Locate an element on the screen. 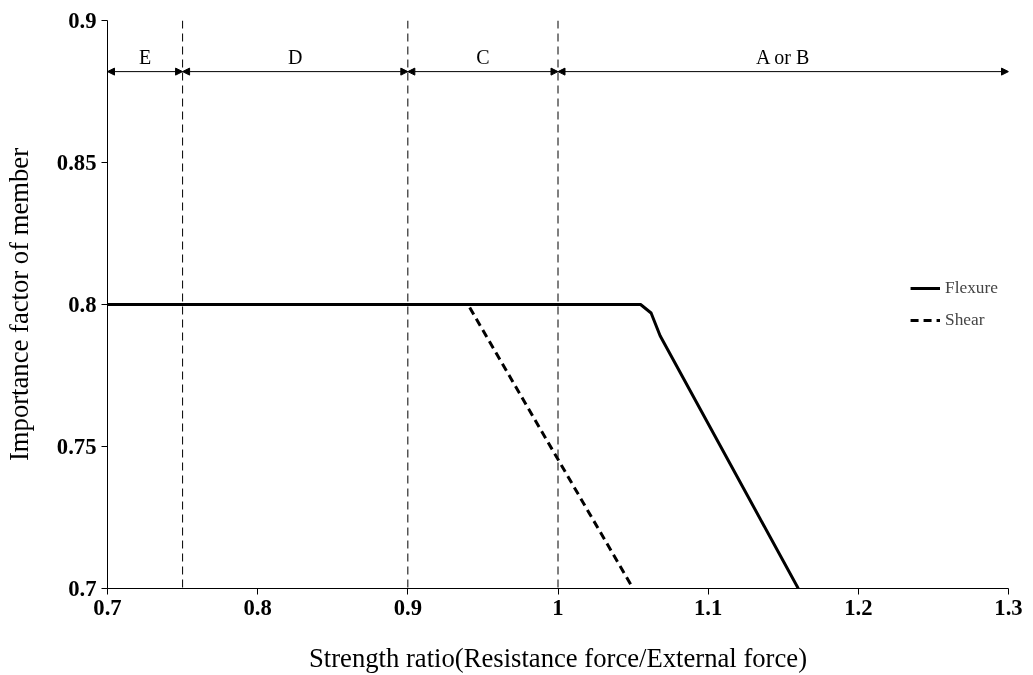 The image size is (1033, 675). y-tick-label: 0.9 is located at coordinates (82, 20).